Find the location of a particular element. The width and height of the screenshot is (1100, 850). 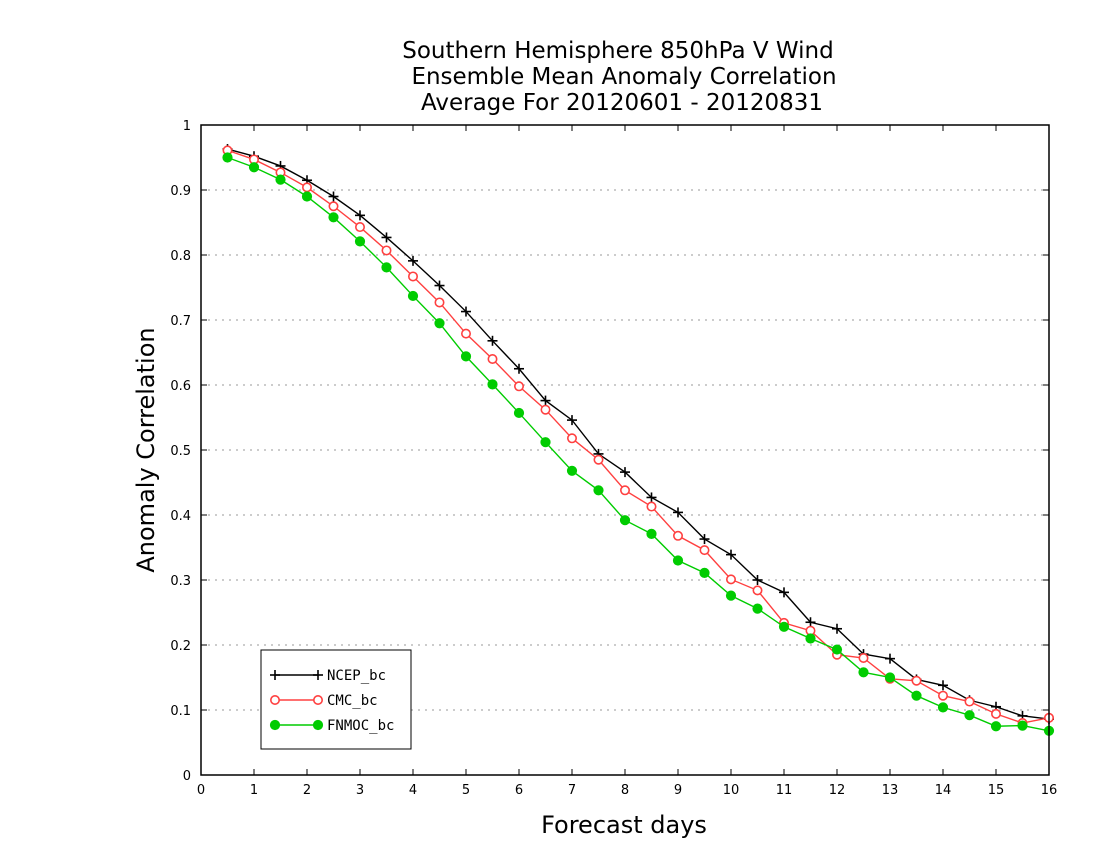

x-tick-label: 7 is located at coordinates (572, 790).